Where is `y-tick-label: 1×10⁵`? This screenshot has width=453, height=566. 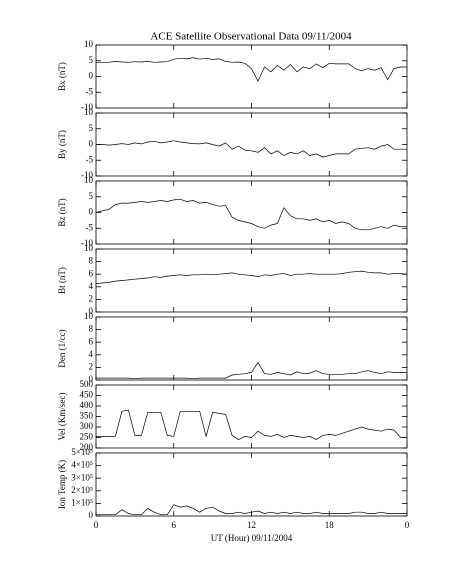 y-tick-label: 1×10⁵ is located at coordinates (82, 502).